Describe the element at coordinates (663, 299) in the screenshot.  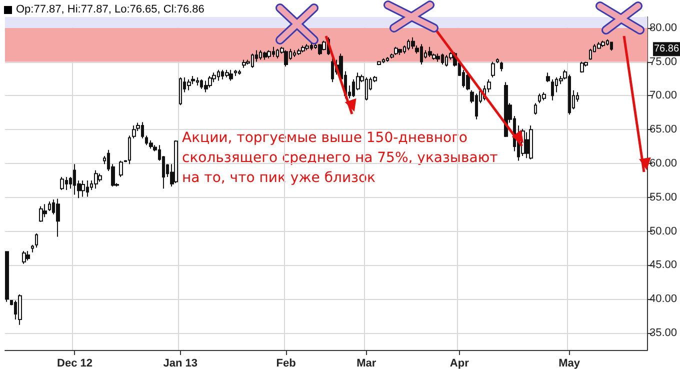
I see `y-tick-label: 40.00` at that location.